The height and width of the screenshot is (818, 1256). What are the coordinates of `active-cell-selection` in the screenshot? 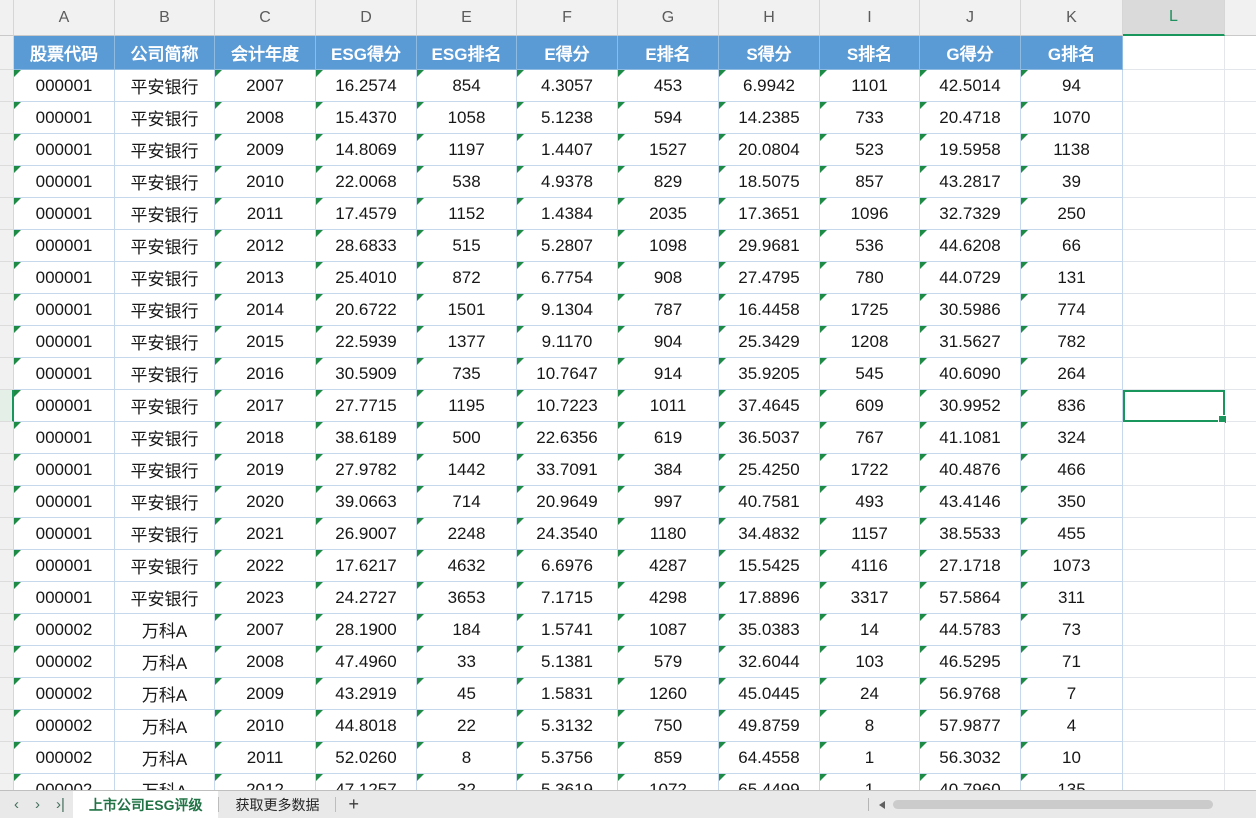 It's located at (1175, 407).